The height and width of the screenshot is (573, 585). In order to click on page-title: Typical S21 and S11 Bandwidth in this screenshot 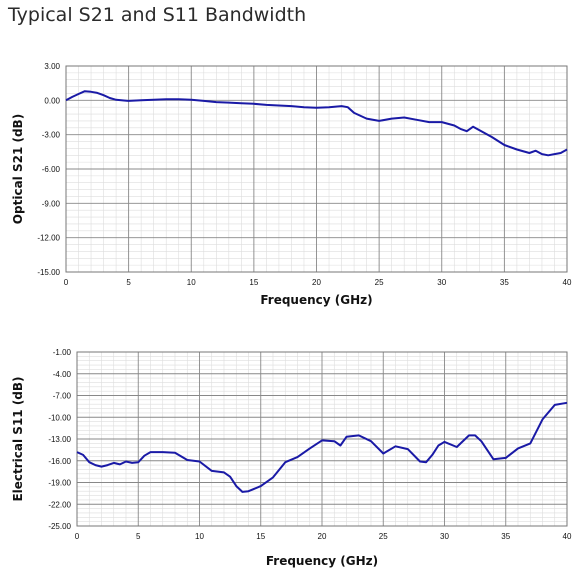, I will do `click(157, 15)`.